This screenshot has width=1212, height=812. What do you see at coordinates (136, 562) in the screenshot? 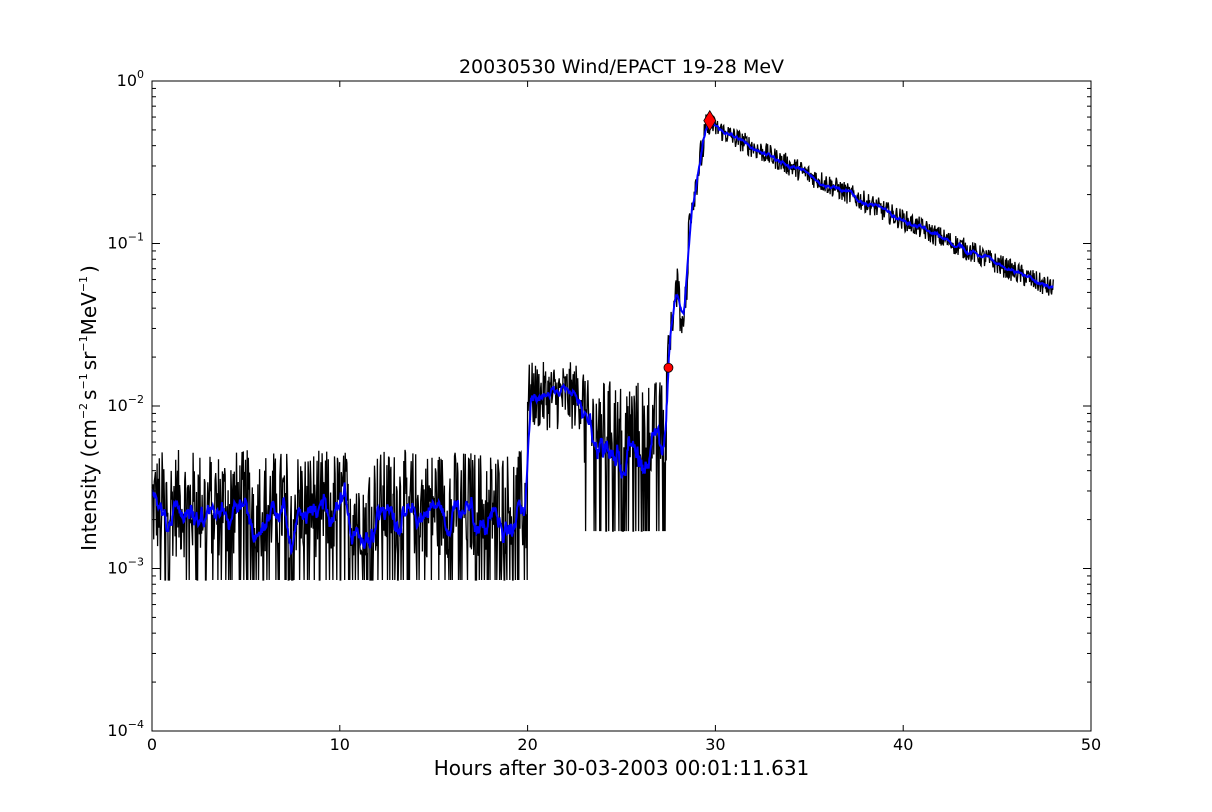
I see `y-tick-label-exp: −3` at bounding box center [136, 562].